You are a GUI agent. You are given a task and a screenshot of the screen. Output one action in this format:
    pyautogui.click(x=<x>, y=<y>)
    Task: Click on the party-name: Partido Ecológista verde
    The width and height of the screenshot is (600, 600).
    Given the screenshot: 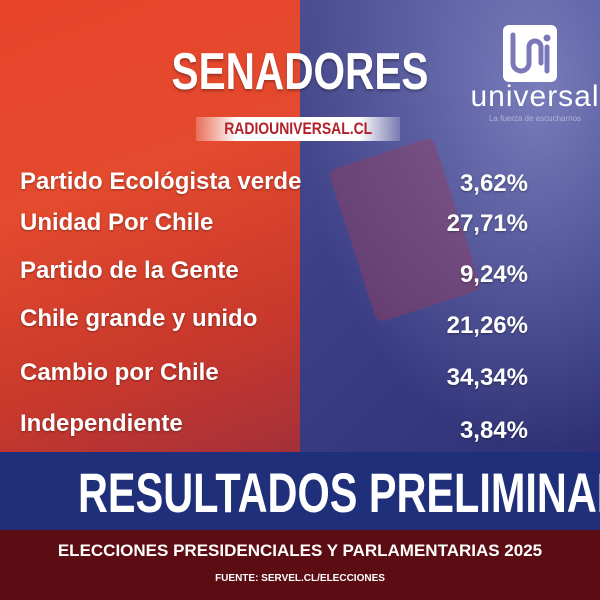 What is the action you would take?
    pyautogui.click(x=161, y=181)
    